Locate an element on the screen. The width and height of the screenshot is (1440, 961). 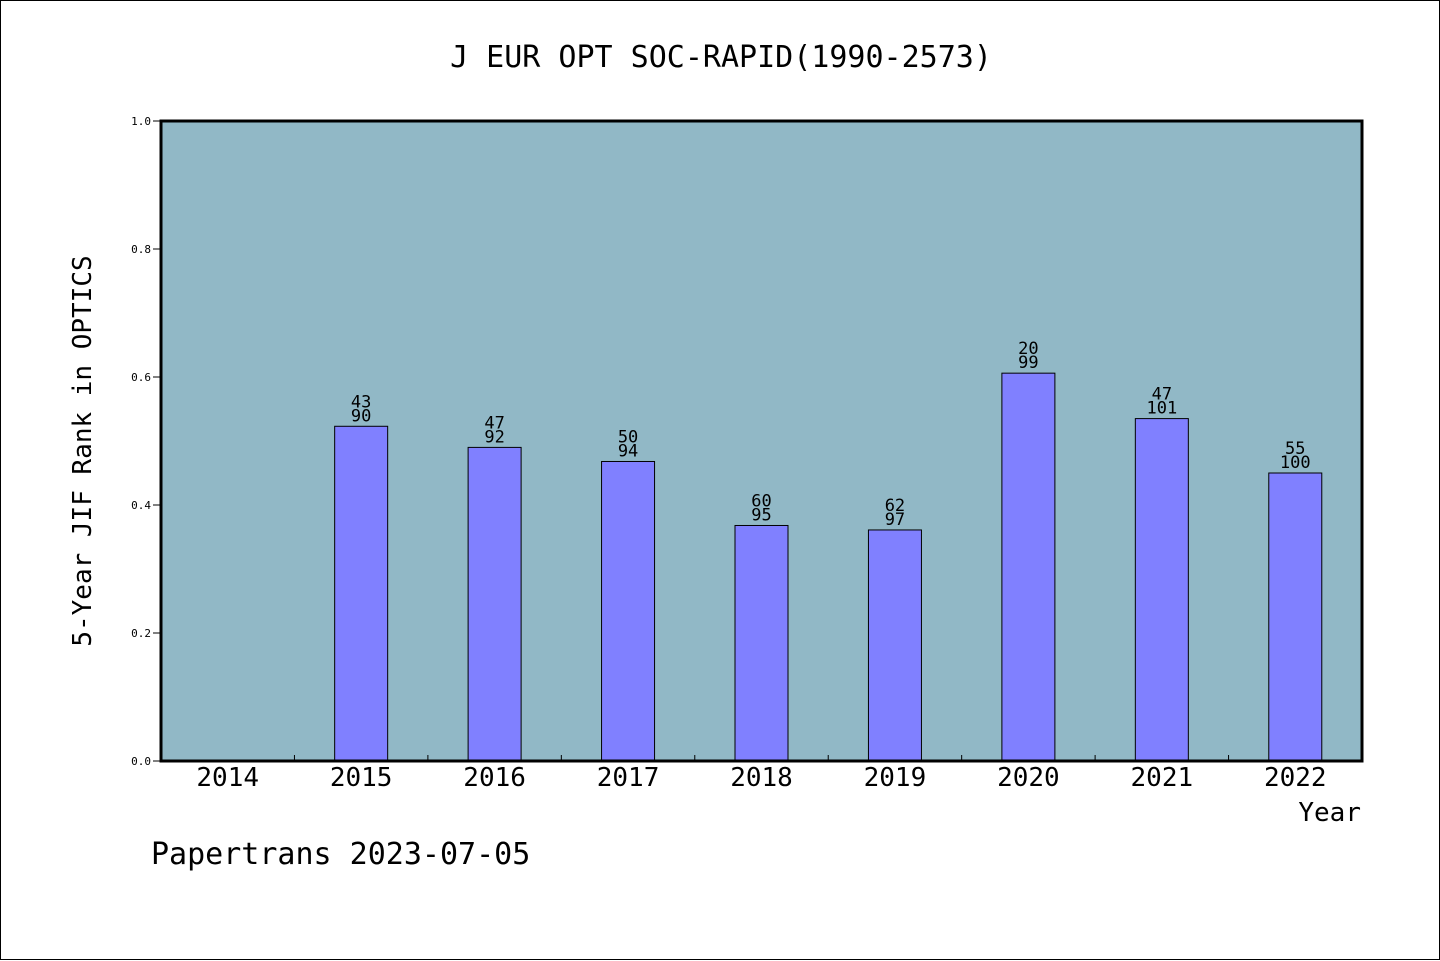
bar-label-total: 100 is located at coordinates (1295, 463).